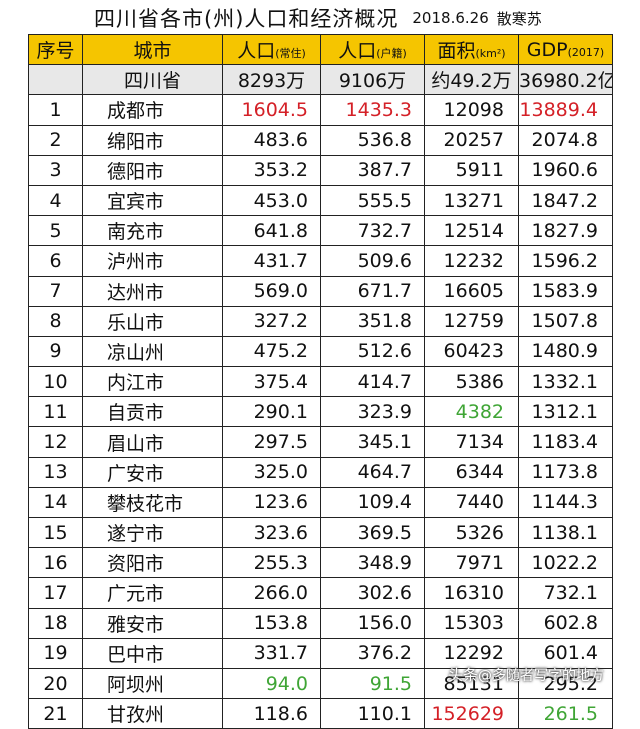 This screenshot has height=729, width=640. Describe the element at coordinates (490, 54) in the screenshot. I see `header-area-note: (km²)` at that location.